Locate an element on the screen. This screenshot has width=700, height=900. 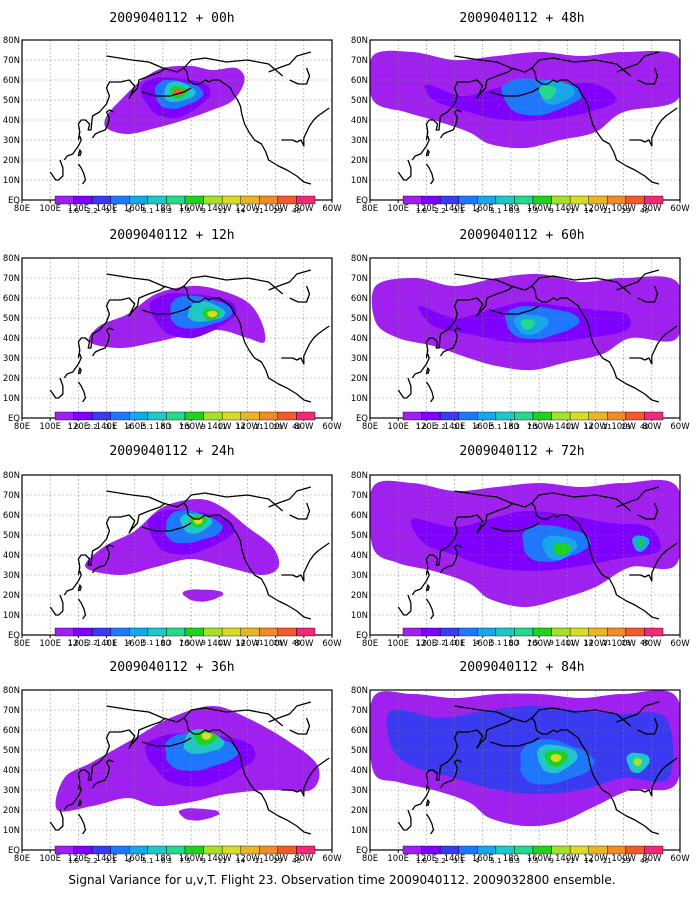
lon-tick-label: 180 is located at coordinates (511, 859).